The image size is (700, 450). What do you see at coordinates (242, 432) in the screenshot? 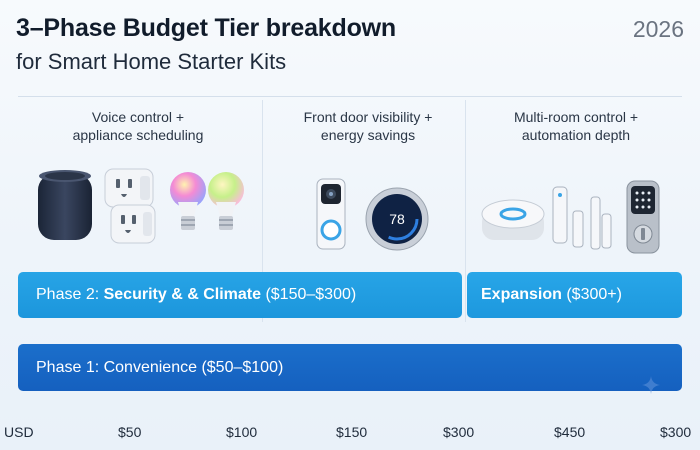
I see `axis-tick: $100` at bounding box center [242, 432].